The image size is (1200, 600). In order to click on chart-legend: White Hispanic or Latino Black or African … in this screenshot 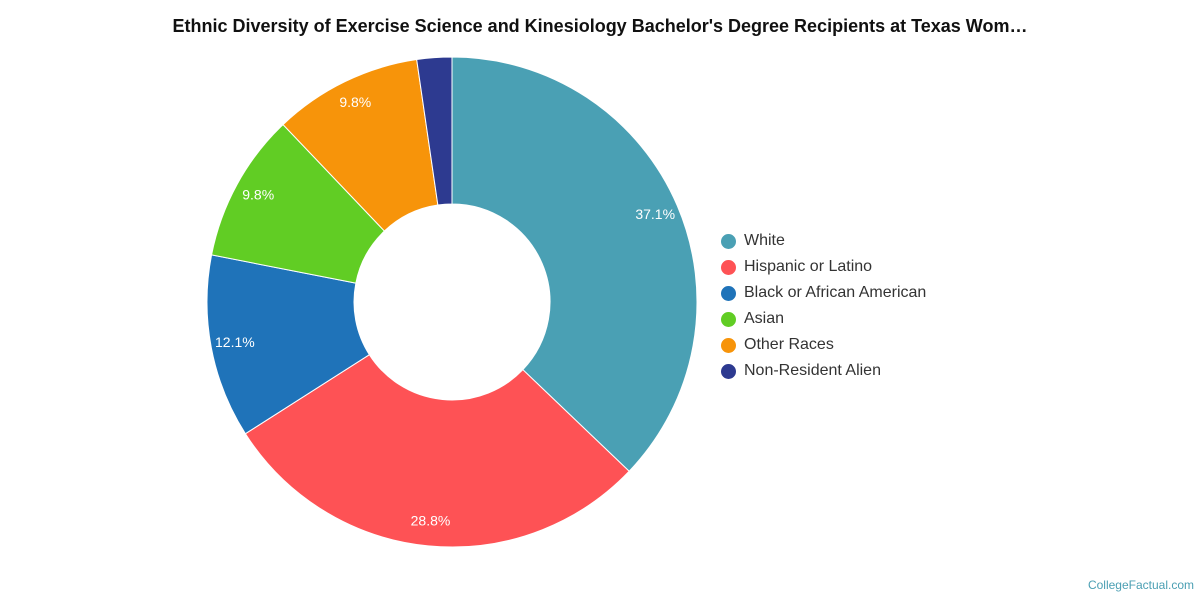, I will do `click(823, 306)`.